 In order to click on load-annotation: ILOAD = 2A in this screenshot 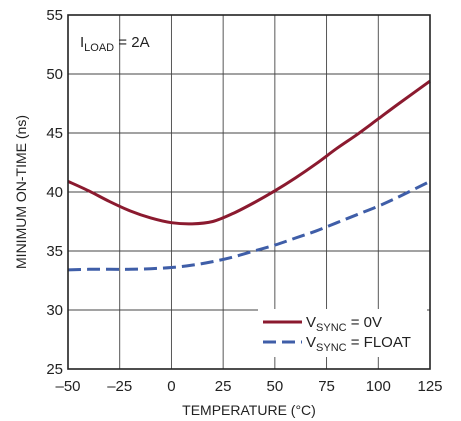, I will do `click(115, 44)`.